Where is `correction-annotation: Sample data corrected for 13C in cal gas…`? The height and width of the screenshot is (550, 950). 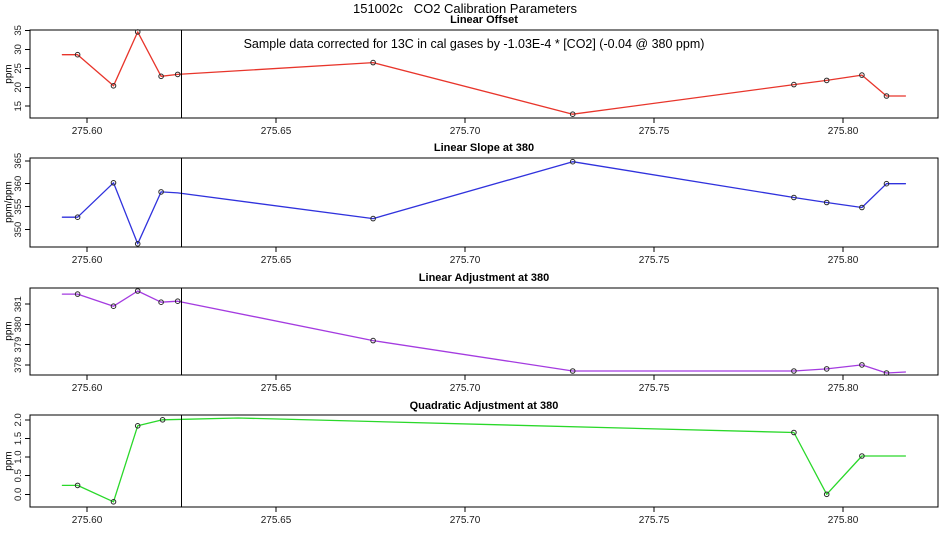 correction-annotation: Sample data corrected for 13C in cal gas… is located at coordinates (474, 44).